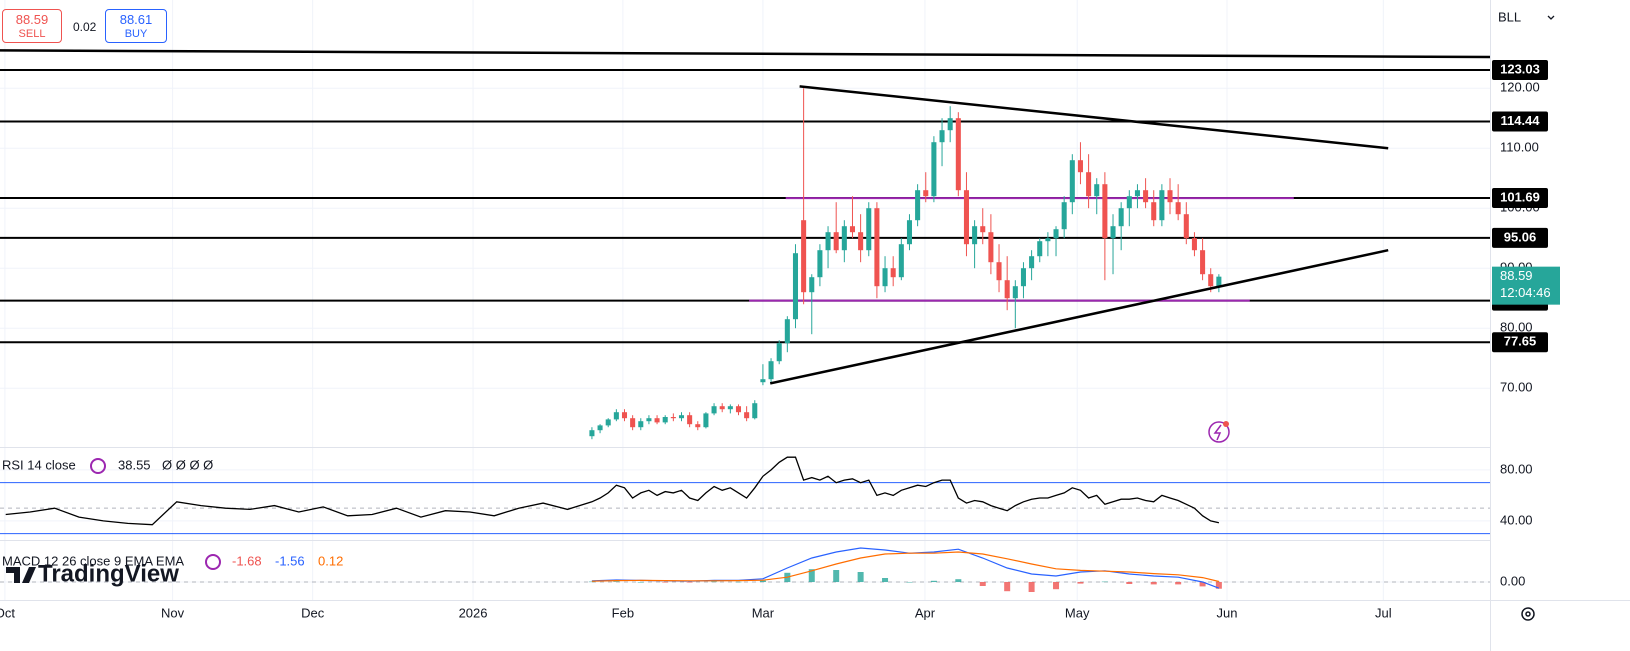 This screenshot has height=651, width=1630. I want to click on alert-icon, so click(1219, 432).